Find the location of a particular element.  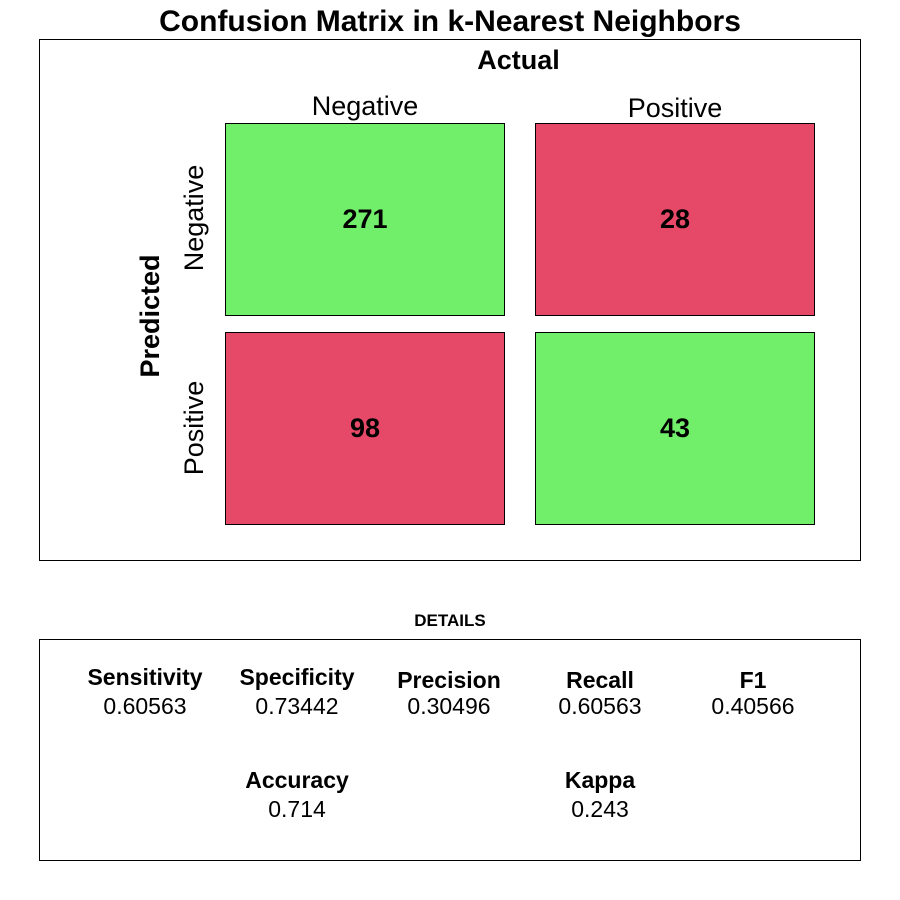

metric-value: 0.30496 is located at coordinates (449, 706).